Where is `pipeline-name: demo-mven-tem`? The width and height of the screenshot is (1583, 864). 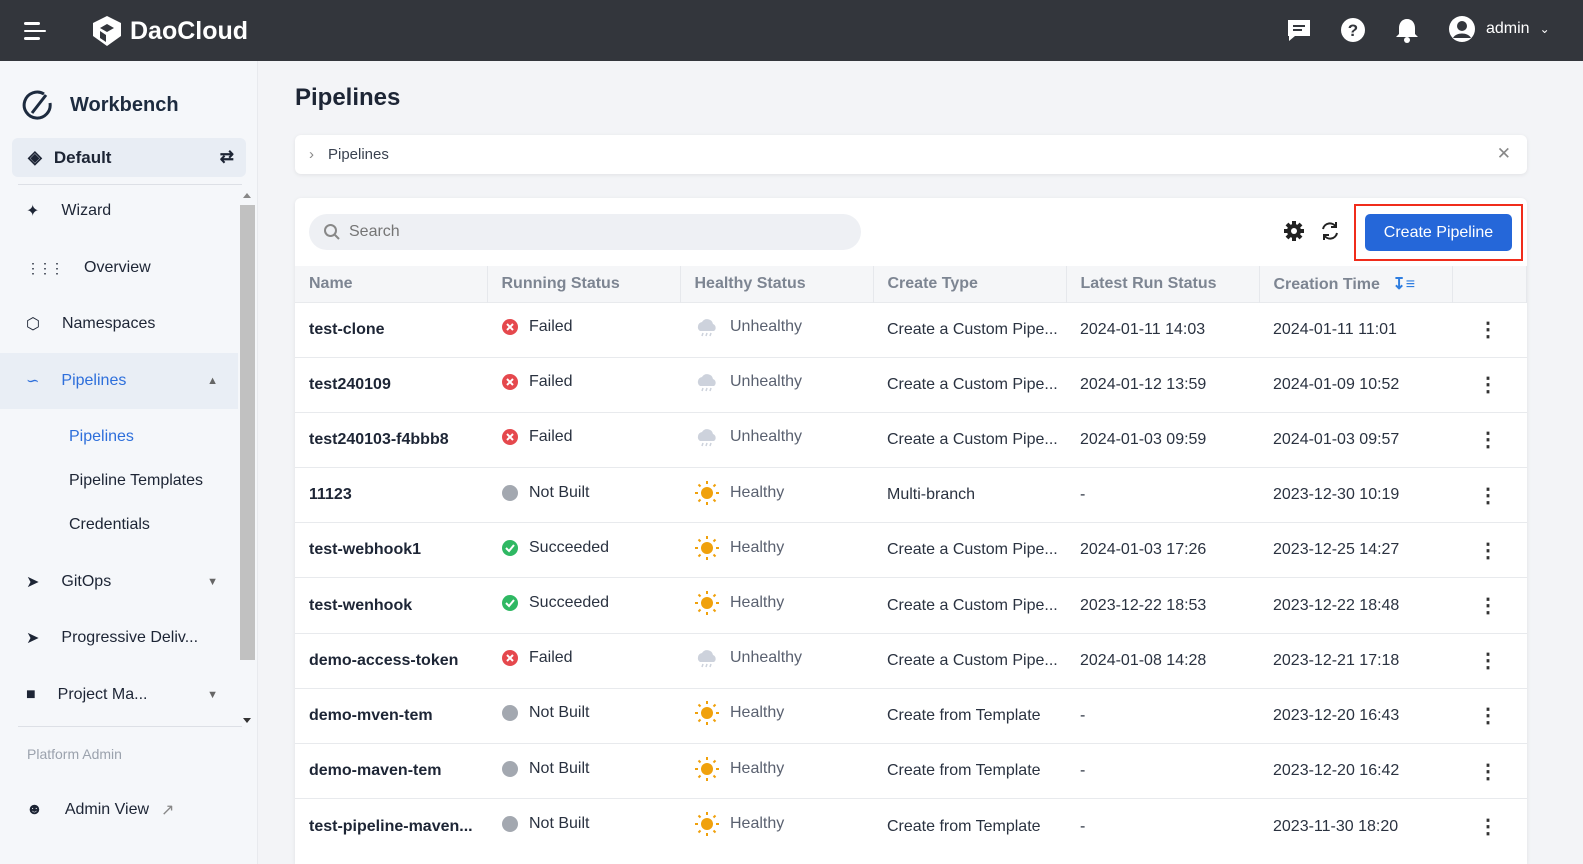 pipeline-name: demo-mven-tem is located at coordinates (391, 715).